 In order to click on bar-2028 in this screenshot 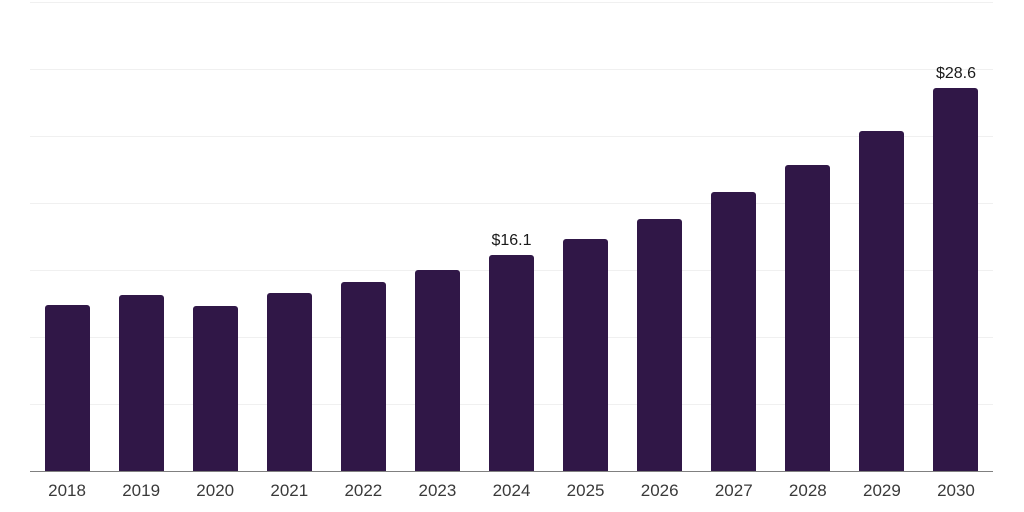, I will do `click(808, 318)`.